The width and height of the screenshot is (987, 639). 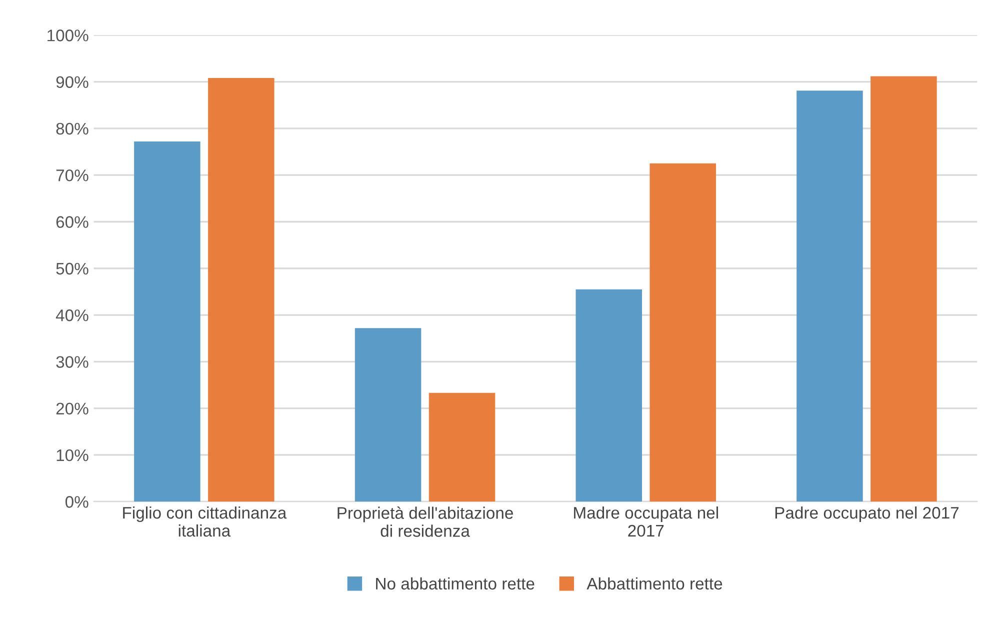 I want to click on y-tick-label: 0%, so click(x=76, y=502).